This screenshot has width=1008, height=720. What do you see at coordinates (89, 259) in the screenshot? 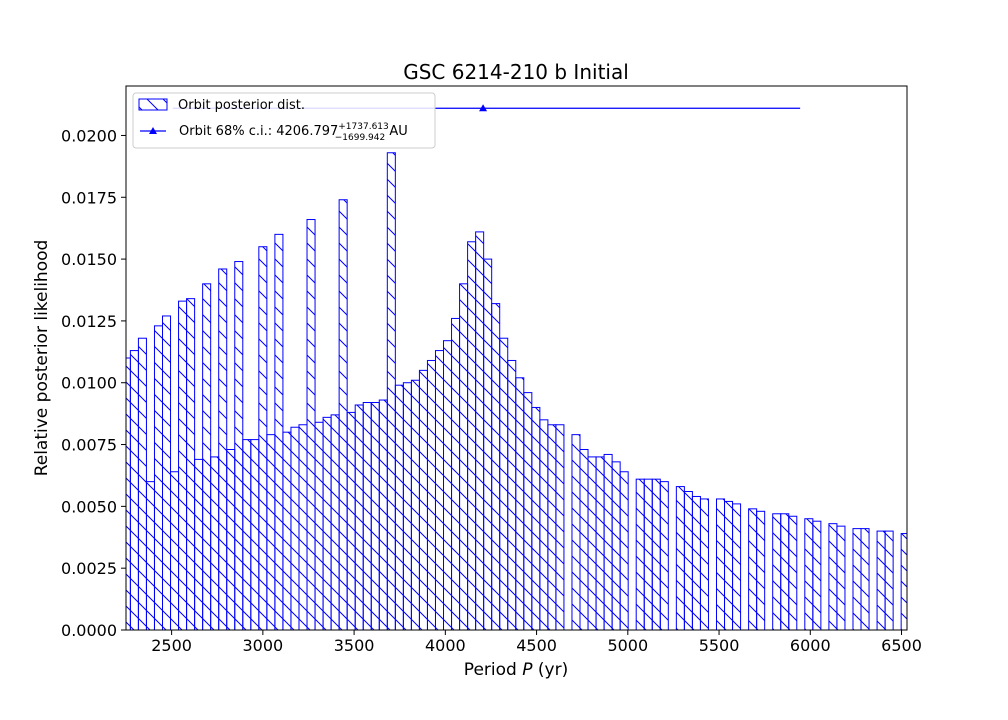
I see `y-tick-label: 0.0150` at bounding box center [89, 259].